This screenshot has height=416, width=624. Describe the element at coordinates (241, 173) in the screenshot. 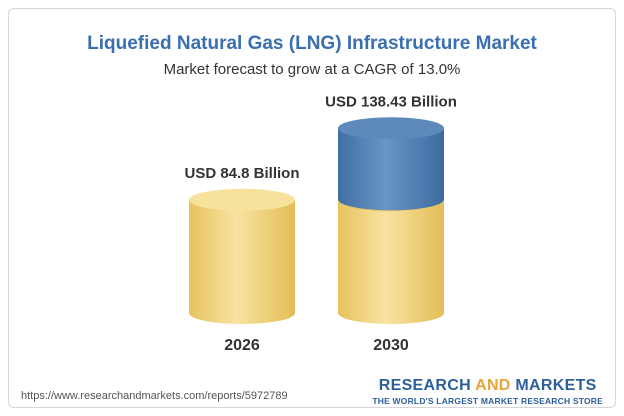

I see `data-label-2026: USD 84.8 Billion` at that location.